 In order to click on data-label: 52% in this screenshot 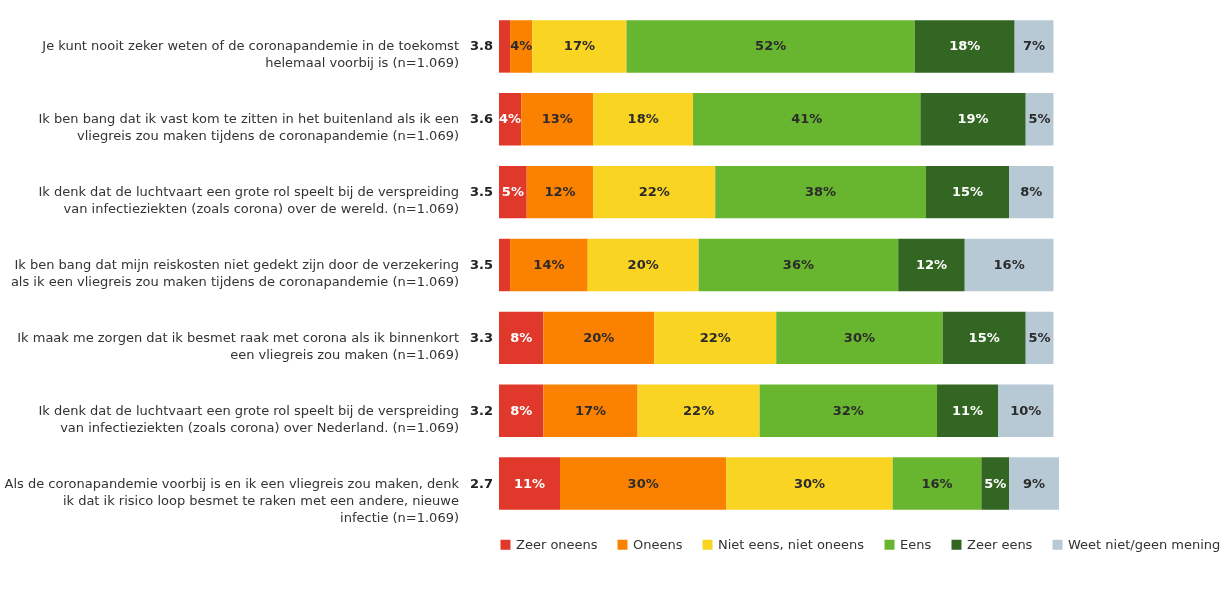, I will do `click(771, 46)`.